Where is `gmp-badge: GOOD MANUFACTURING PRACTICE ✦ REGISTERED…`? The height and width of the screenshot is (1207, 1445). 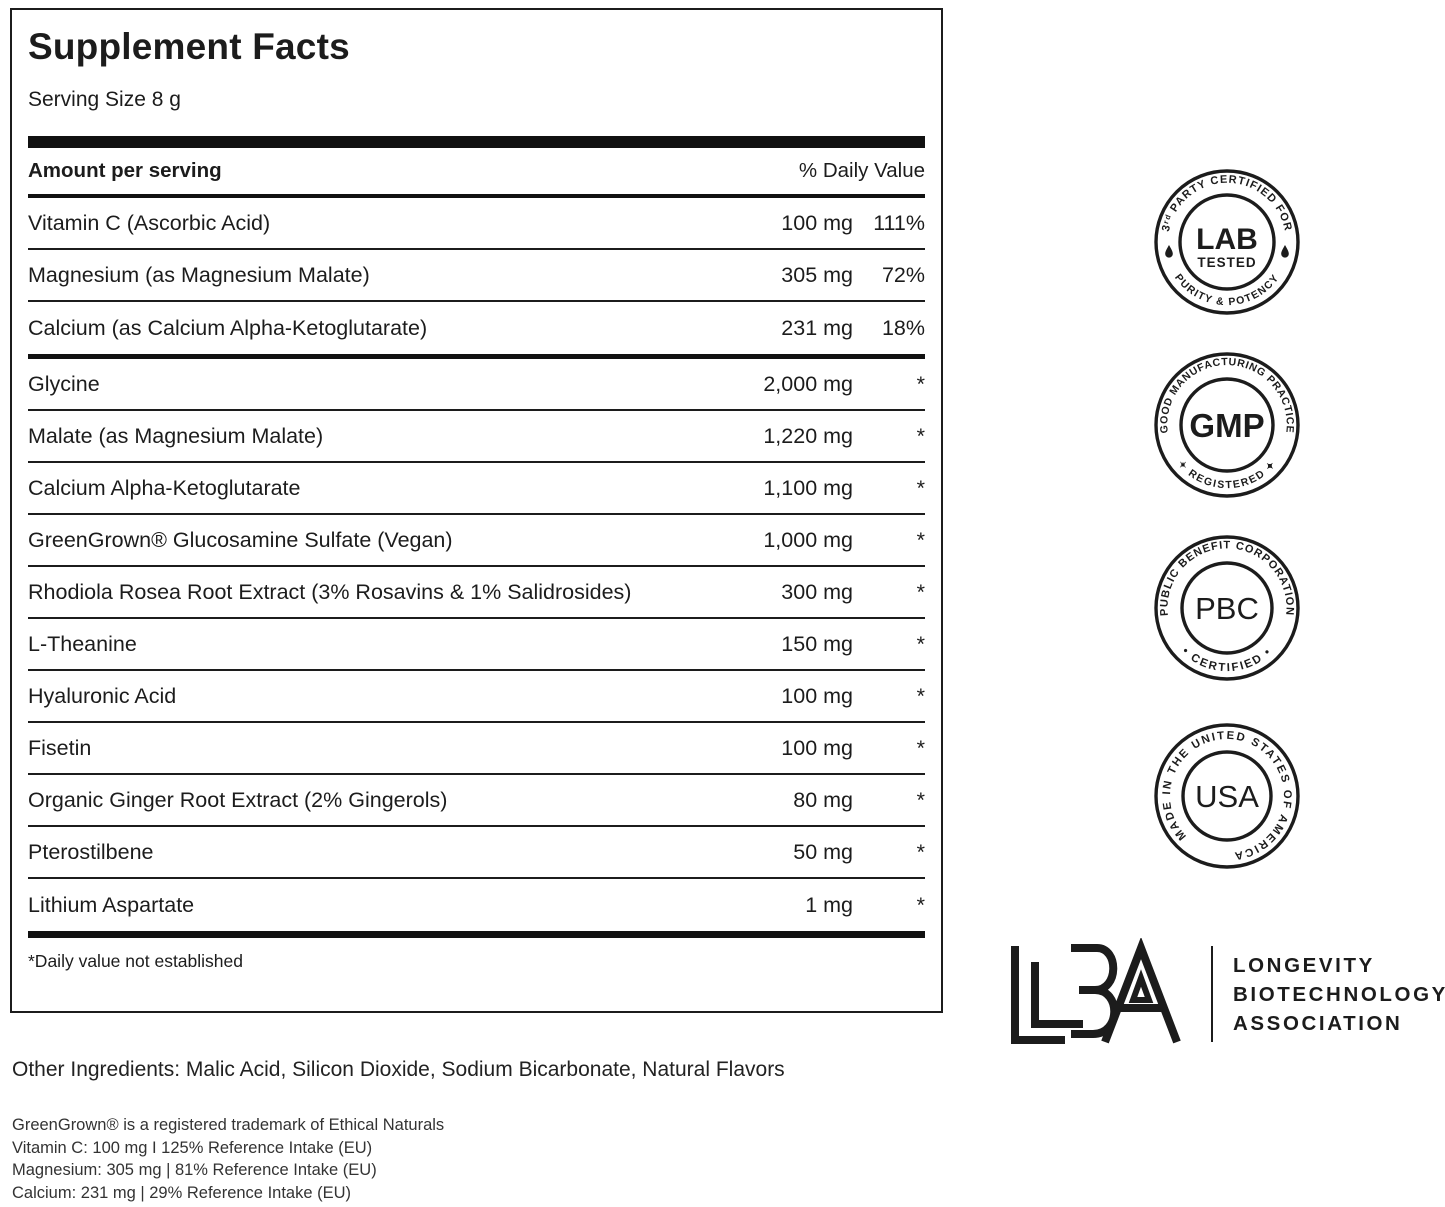
gmp-badge: GOOD MANUFACTURING PRACTICE ✦ REGISTERED… is located at coordinates (1227, 425).